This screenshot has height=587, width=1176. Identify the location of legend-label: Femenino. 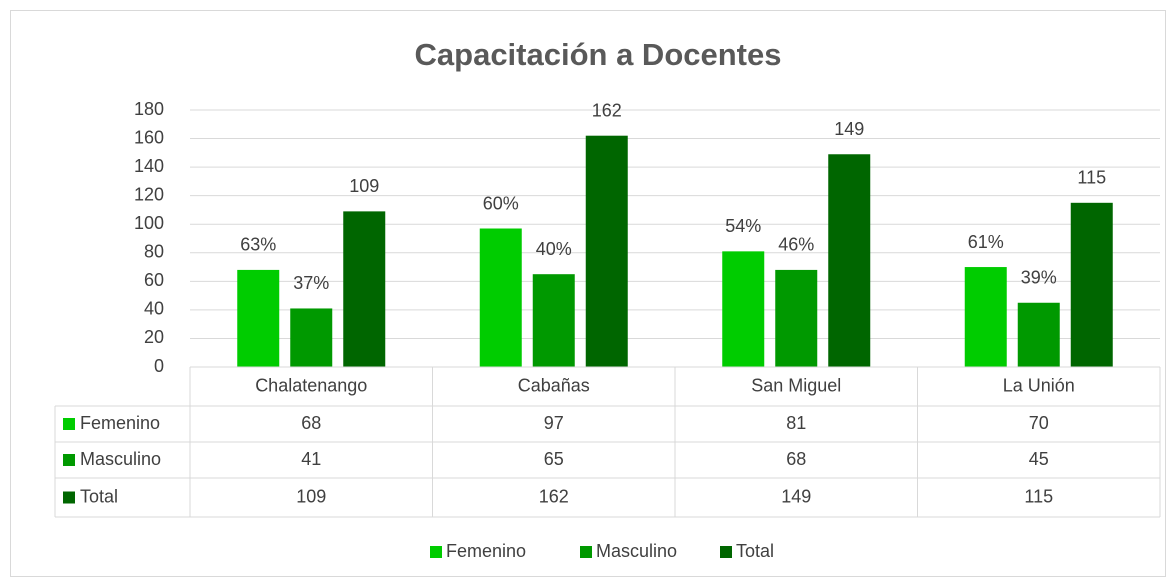
(486, 551).